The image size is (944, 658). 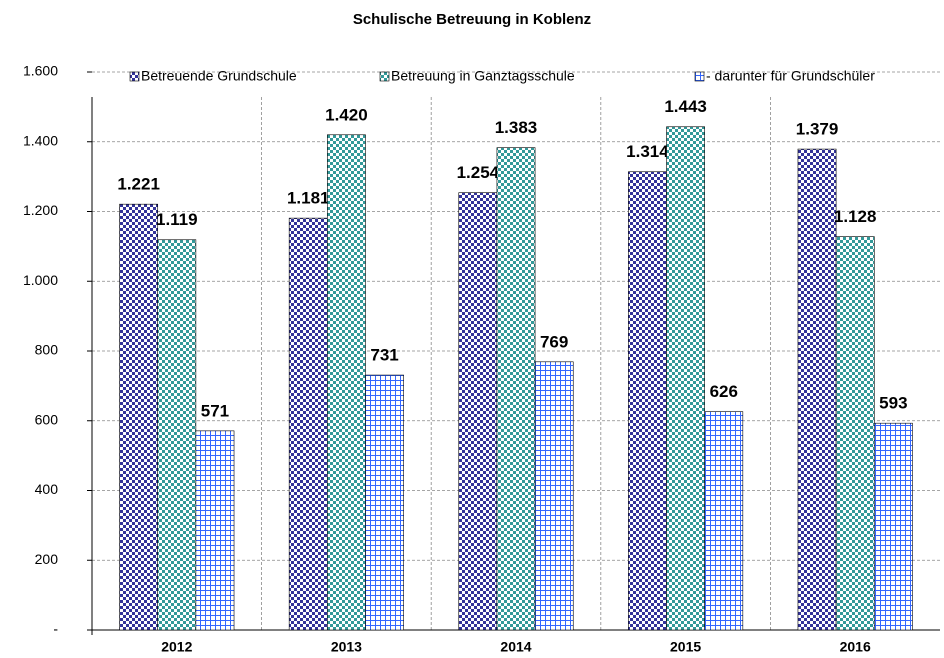 What do you see at coordinates (138, 184) in the screenshot?
I see `value-label: 1.221` at bounding box center [138, 184].